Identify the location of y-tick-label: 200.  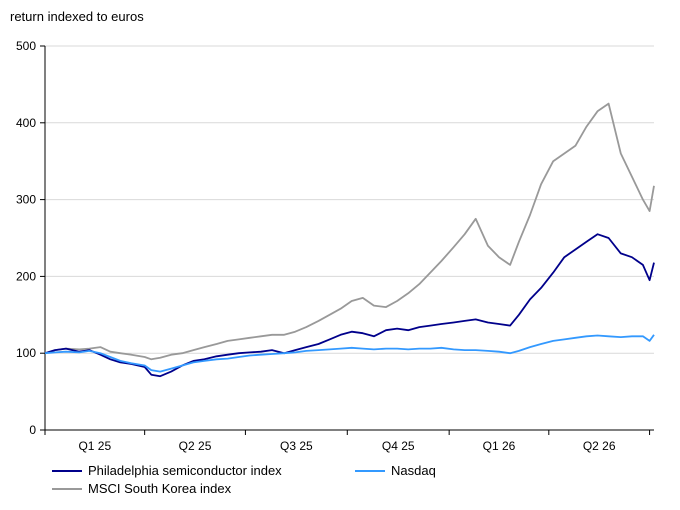
(26, 276).